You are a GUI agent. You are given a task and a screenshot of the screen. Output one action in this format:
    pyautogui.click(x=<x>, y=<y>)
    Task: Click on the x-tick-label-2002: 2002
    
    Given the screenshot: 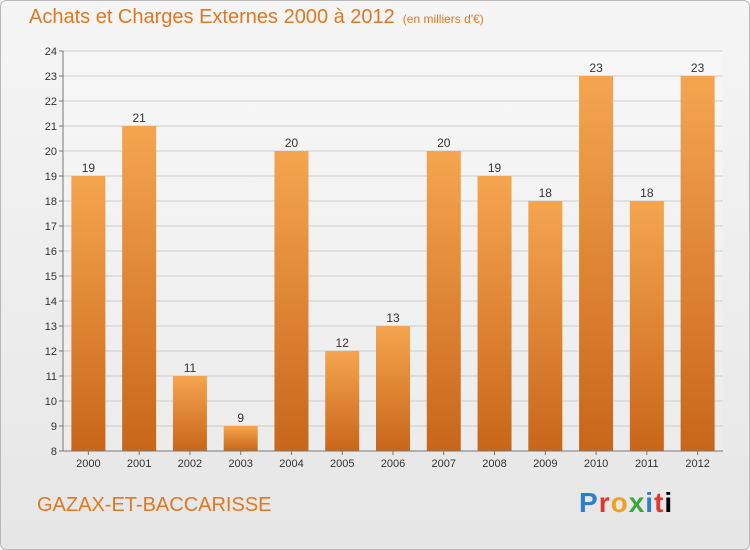 What is the action you would take?
    pyautogui.click(x=190, y=464)
    